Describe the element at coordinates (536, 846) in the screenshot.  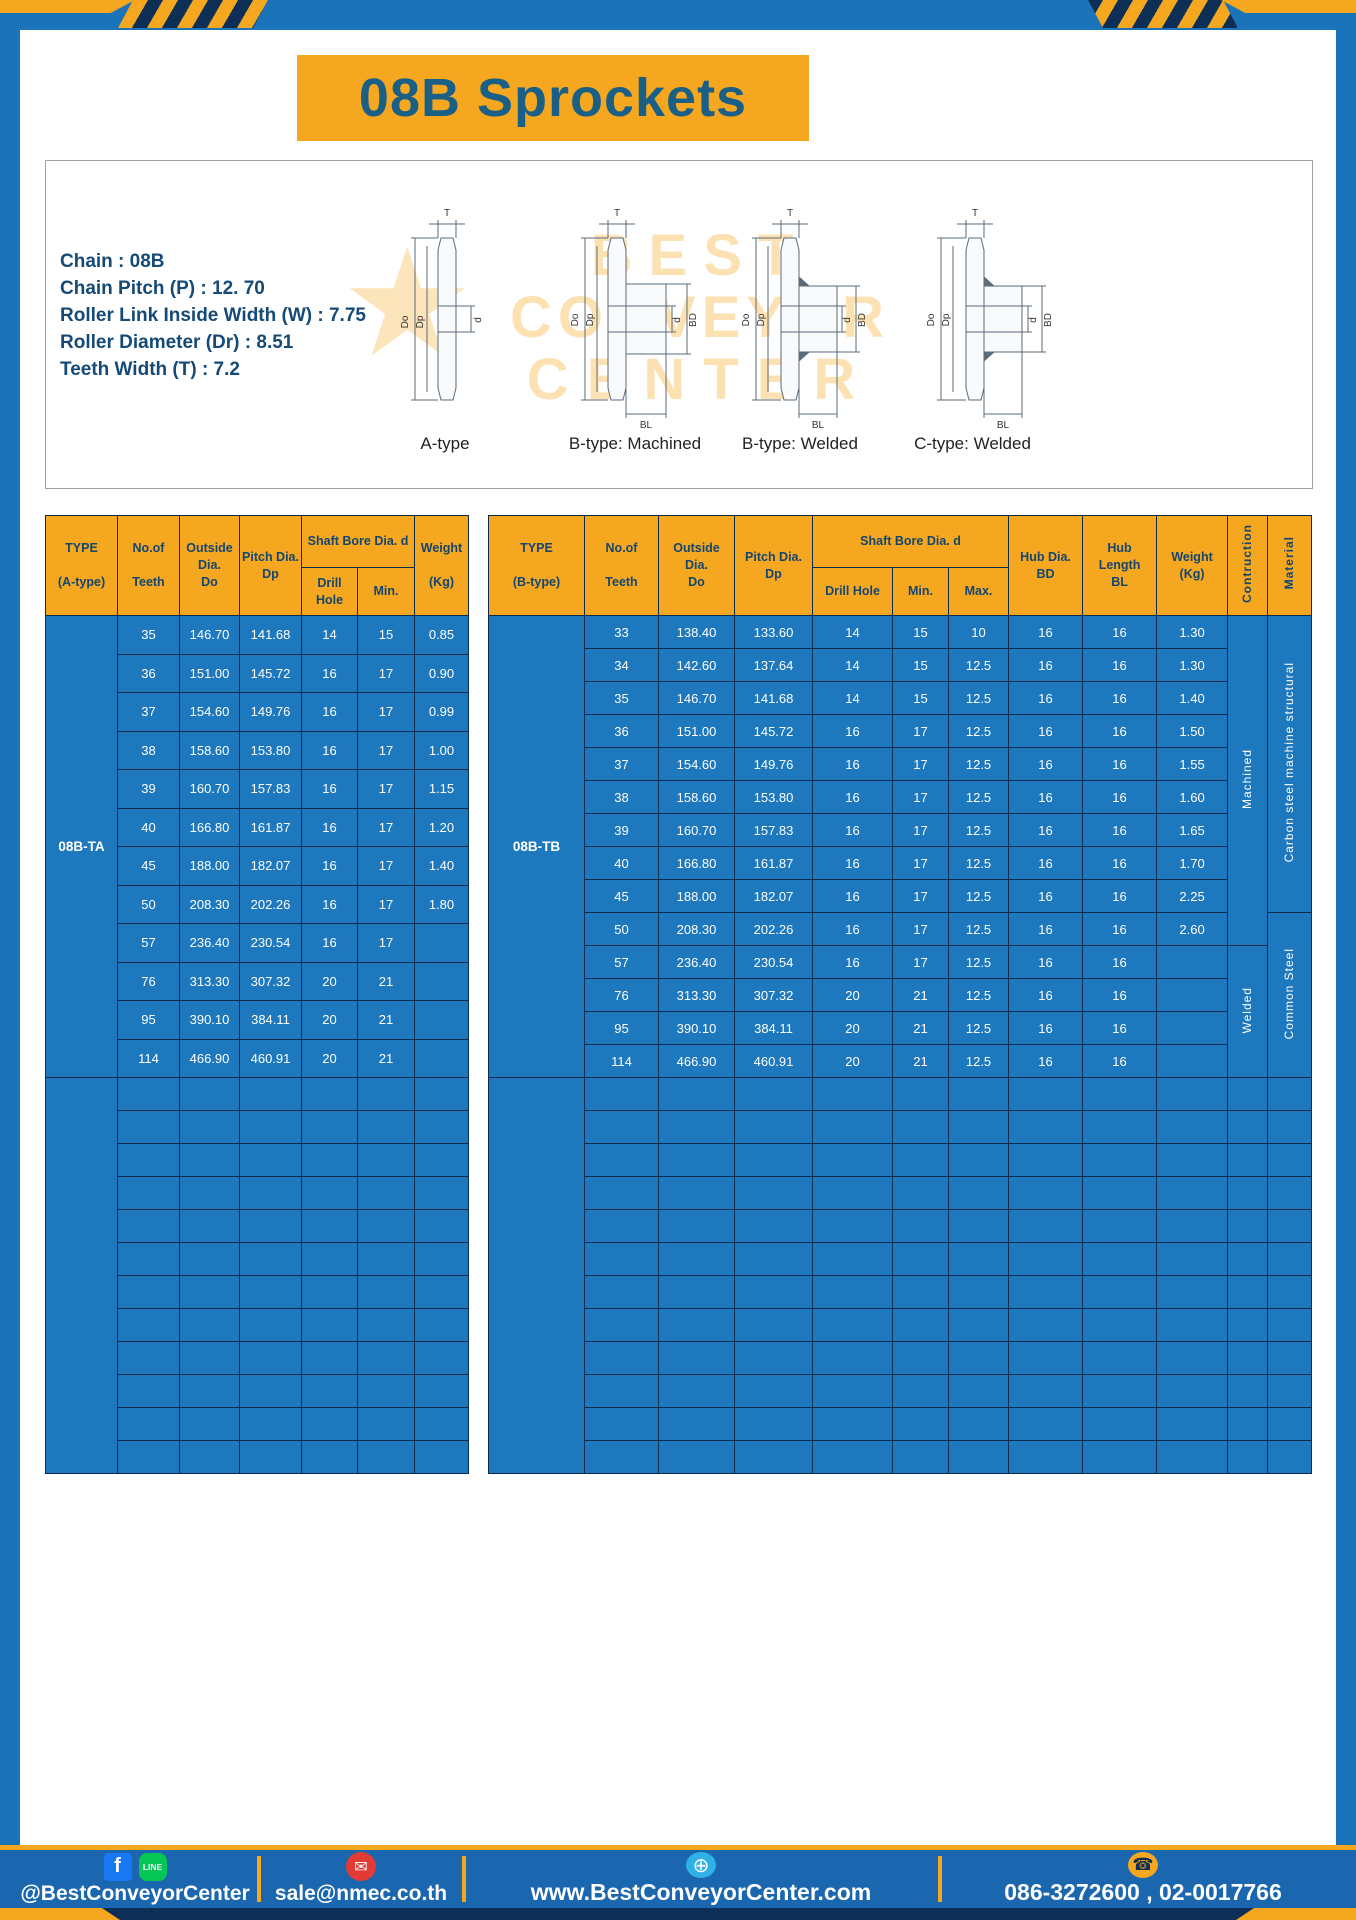
I see `type-cell: 08B-TB` at that location.